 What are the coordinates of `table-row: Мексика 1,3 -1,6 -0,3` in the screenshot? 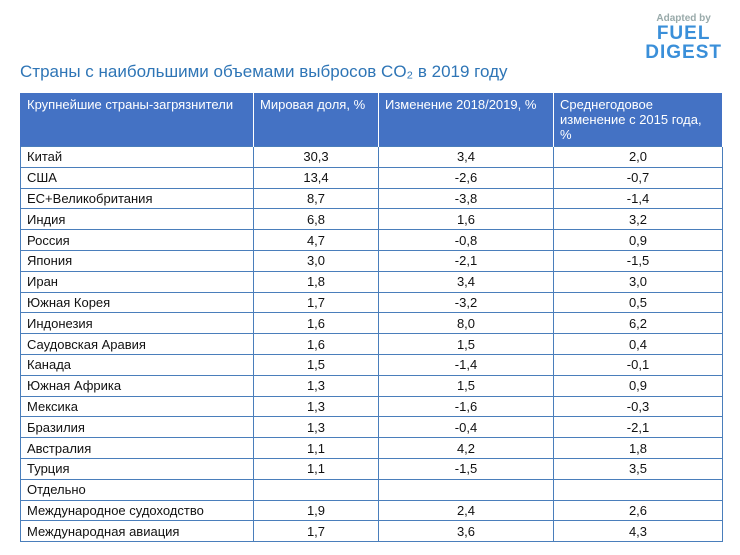 It's located at (371, 406).